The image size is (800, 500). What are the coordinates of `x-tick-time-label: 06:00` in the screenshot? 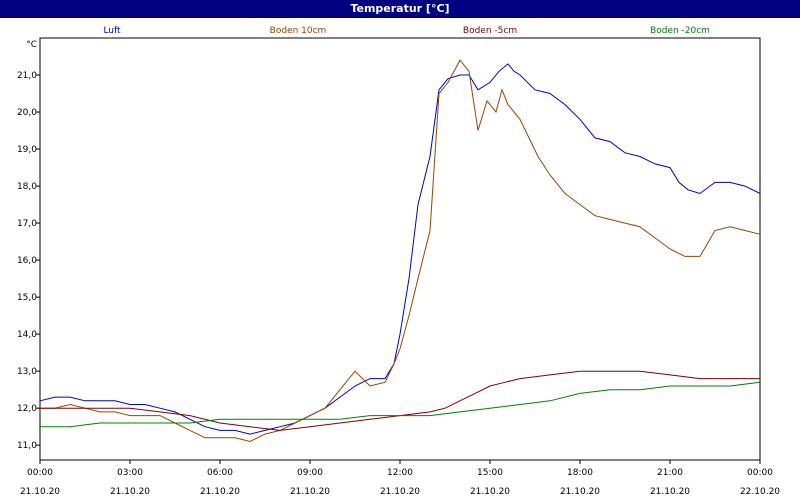 It's located at (220, 473).